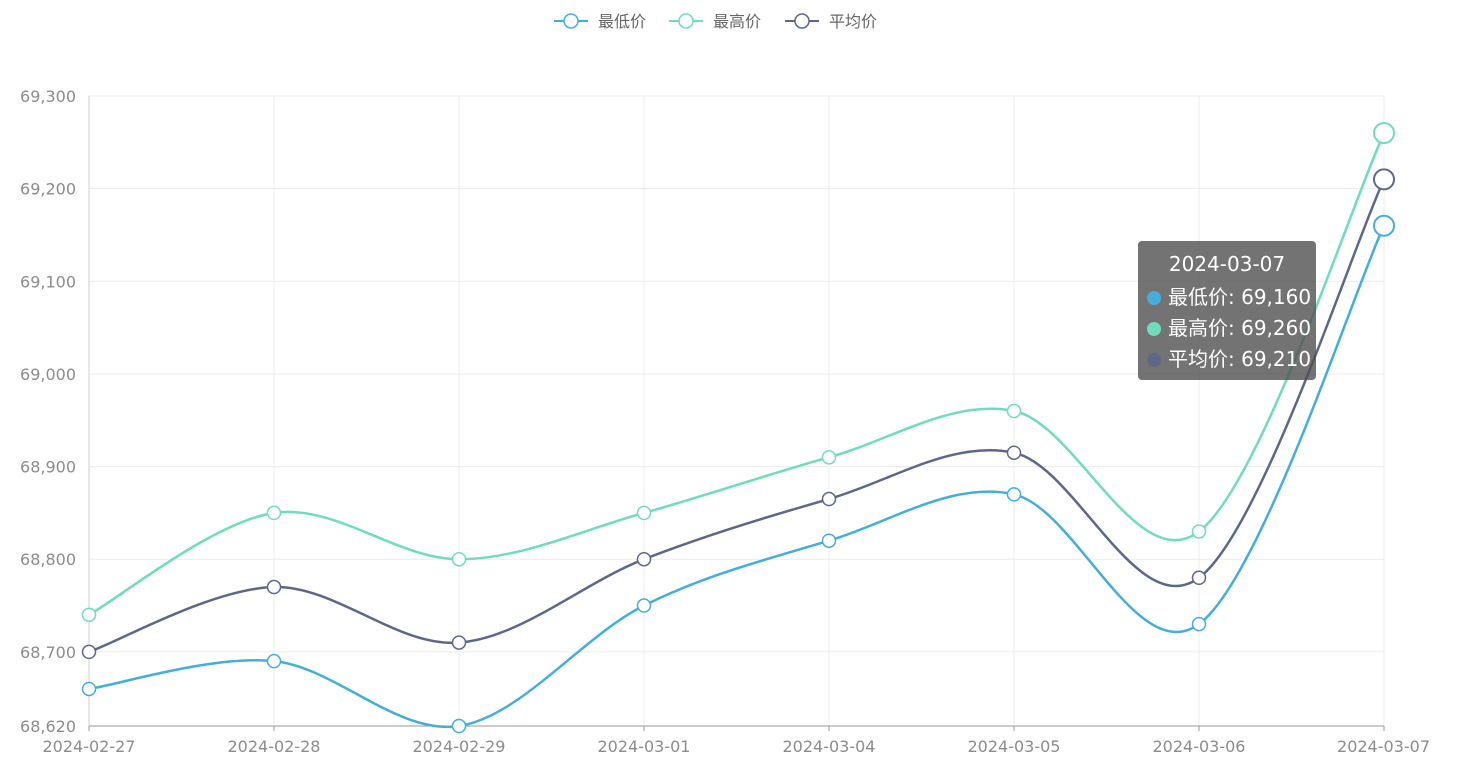 The height and width of the screenshot is (765, 1458). What do you see at coordinates (1240, 297) in the screenshot?
I see `tooltip-label-min: 最低价: 69,160` at bounding box center [1240, 297].